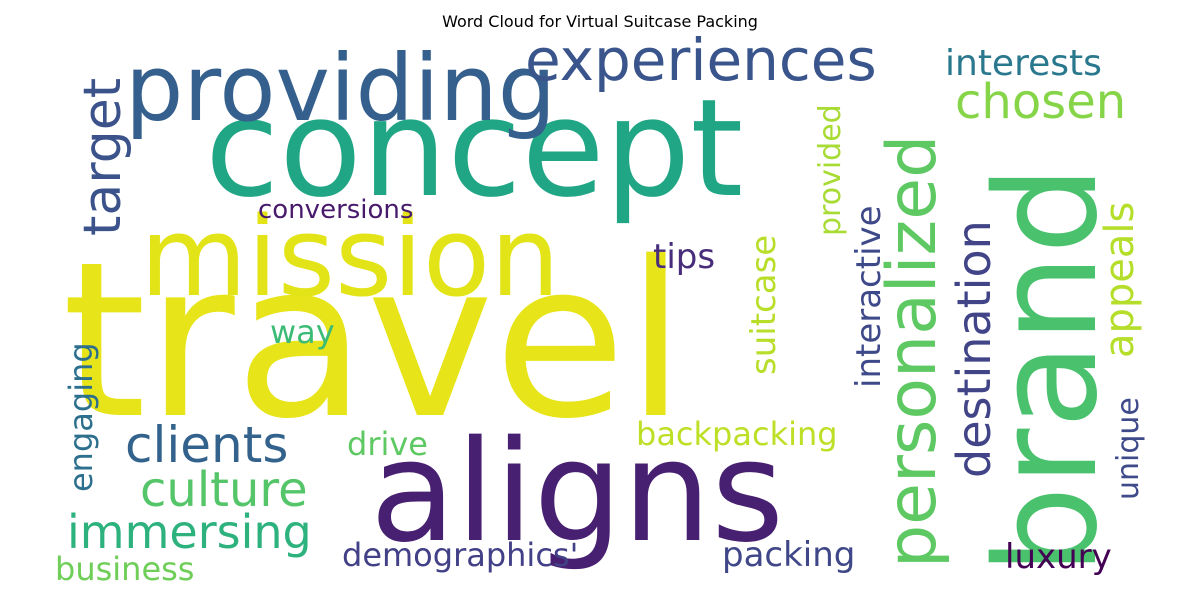 This screenshot has width=1200, height=600. Describe the element at coordinates (737, 434) in the screenshot. I see `word-backpacking: backpacking` at that location.